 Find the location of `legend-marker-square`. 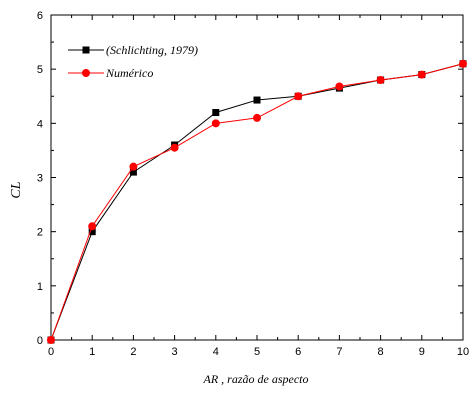

legend-marker-square is located at coordinates (86, 50).